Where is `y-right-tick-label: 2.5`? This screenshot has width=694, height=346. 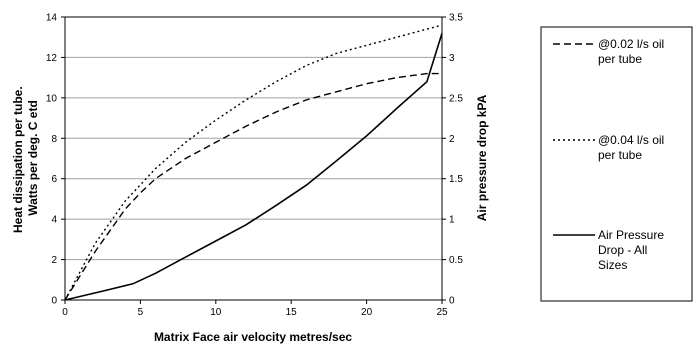 y-right-tick-label: 2.5 is located at coordinates (456, 98).